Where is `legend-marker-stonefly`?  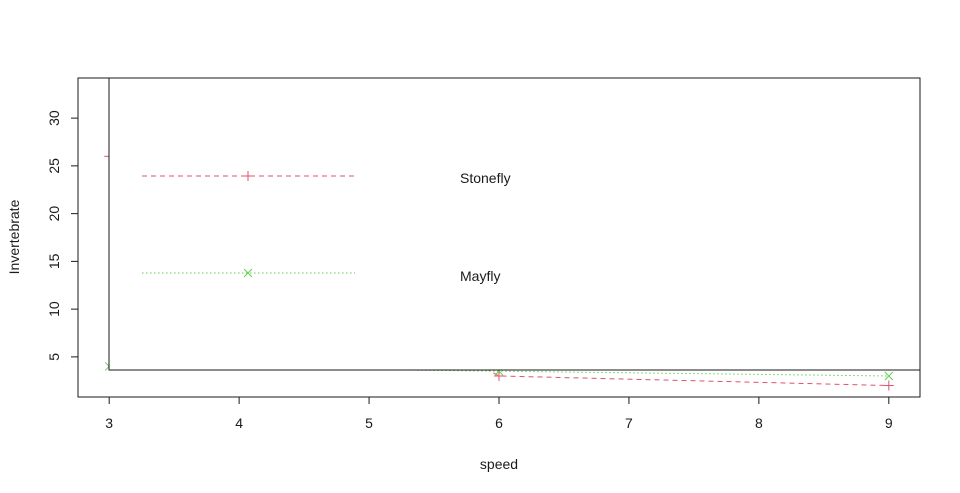
legend-marker-stonefly is located at coordinates (248, 176).